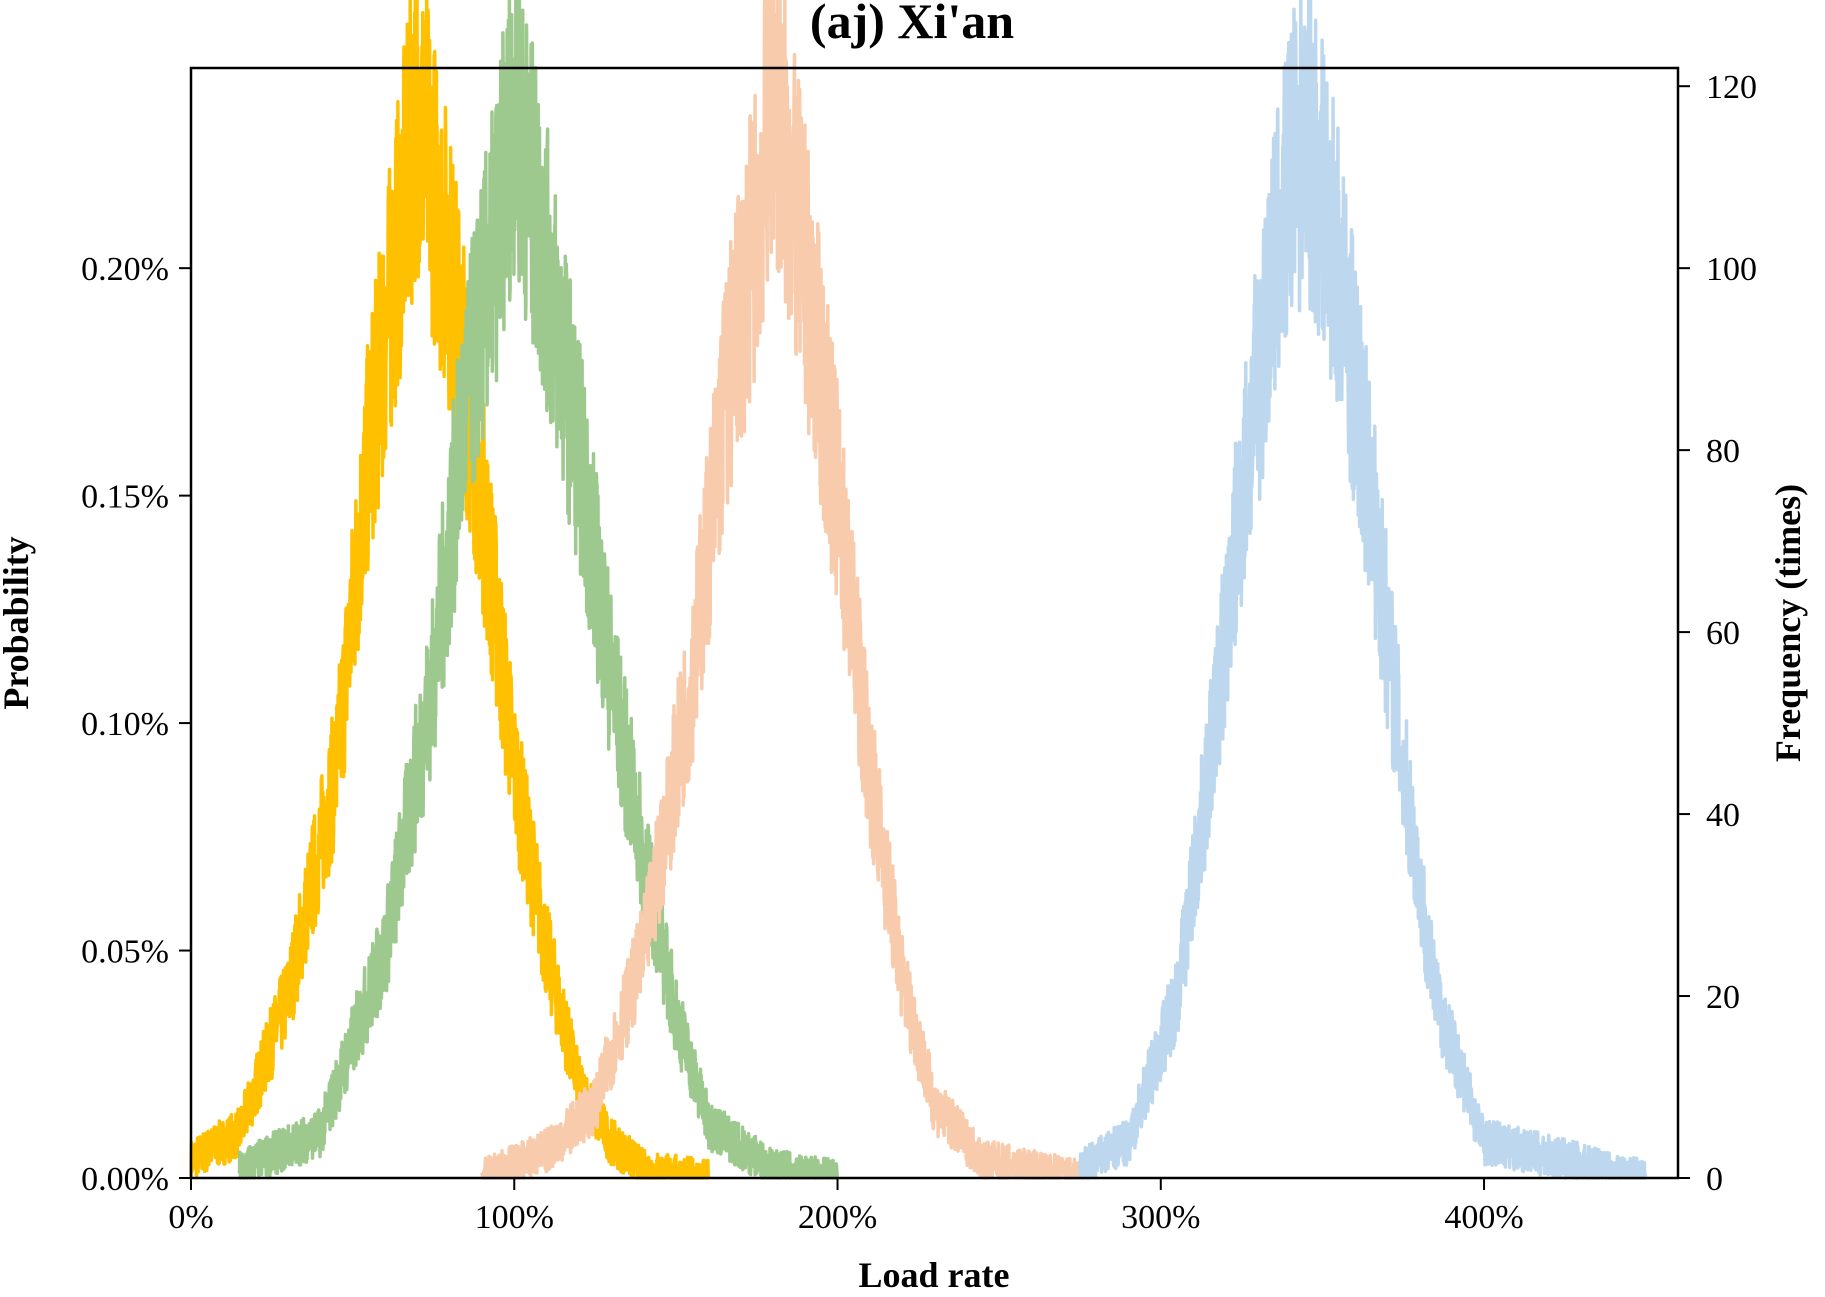 The image size is (1825, 1297). Describe the element at coordinates (837, 1217) in the screenshot. I see `x-tick-label: 200%` at that location.